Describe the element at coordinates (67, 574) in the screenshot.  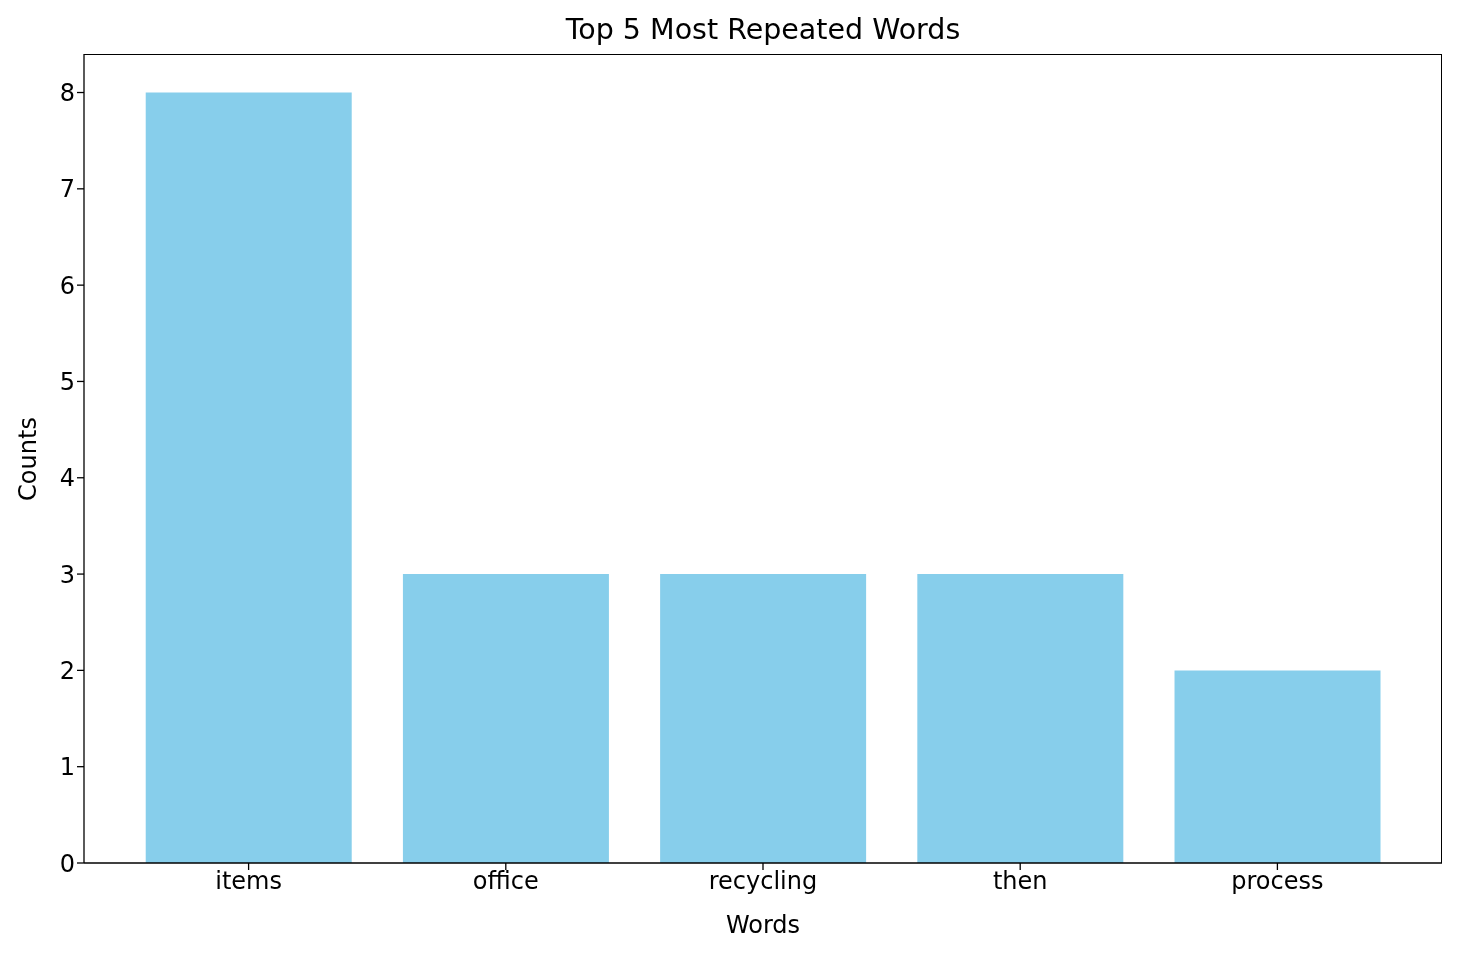
I see `y-tick-label: 3` at that location.